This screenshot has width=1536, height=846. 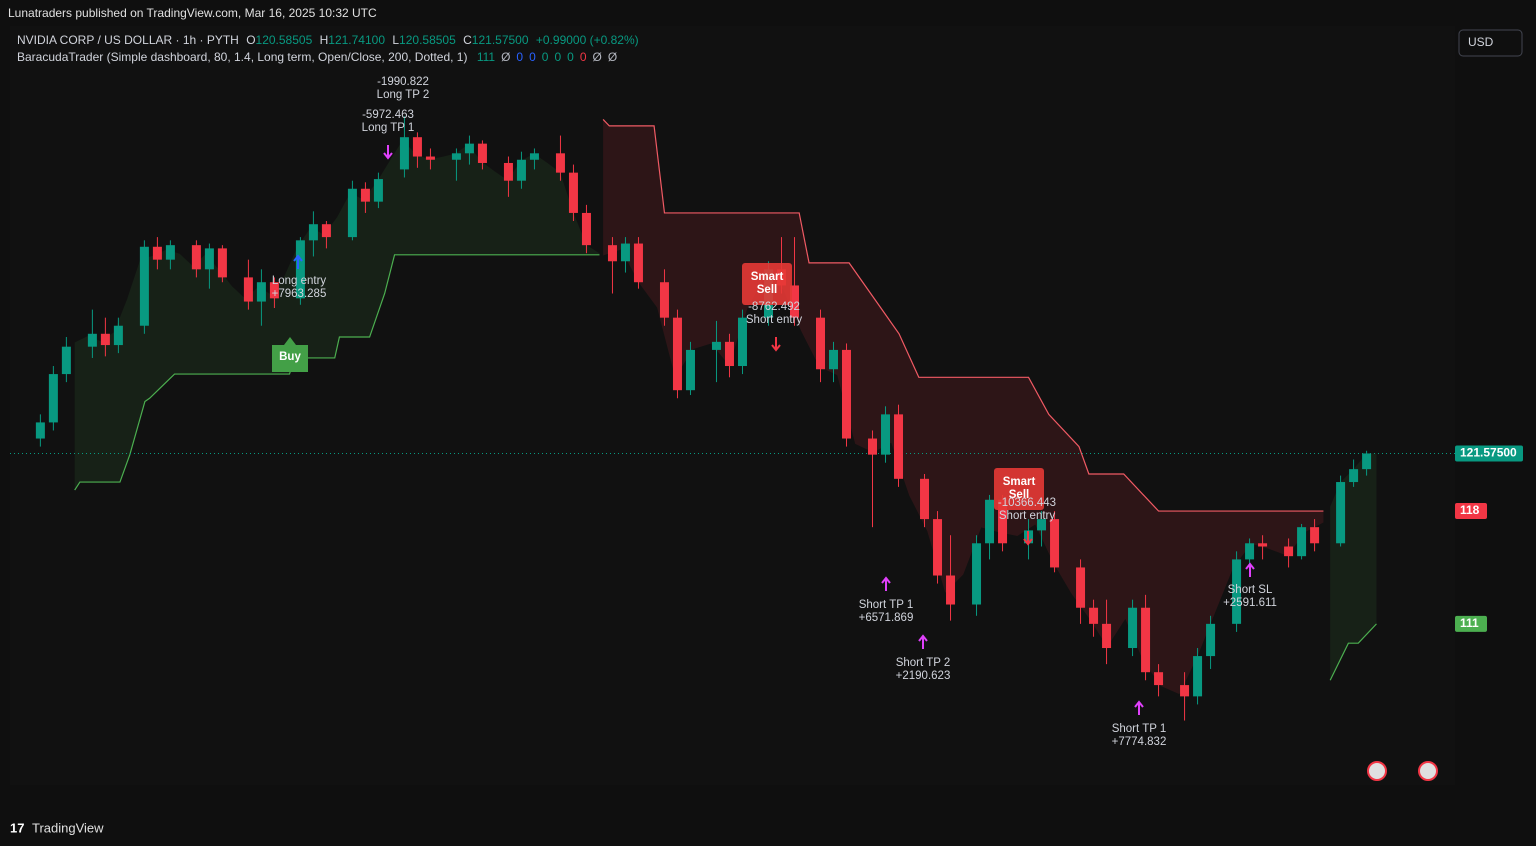 I want to click on price-label: 111, so click(x=1469, y=623).